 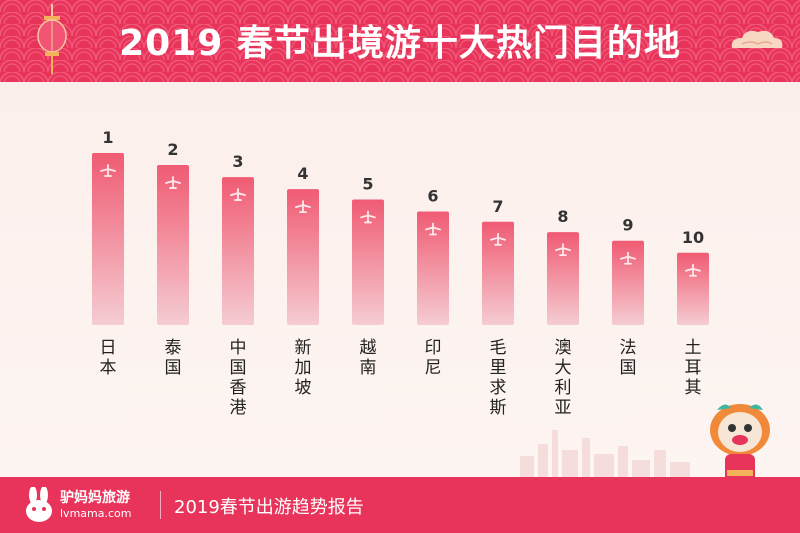 I want to click on brand-name: 驴妈妈旅游, so click(x=95, y=498).